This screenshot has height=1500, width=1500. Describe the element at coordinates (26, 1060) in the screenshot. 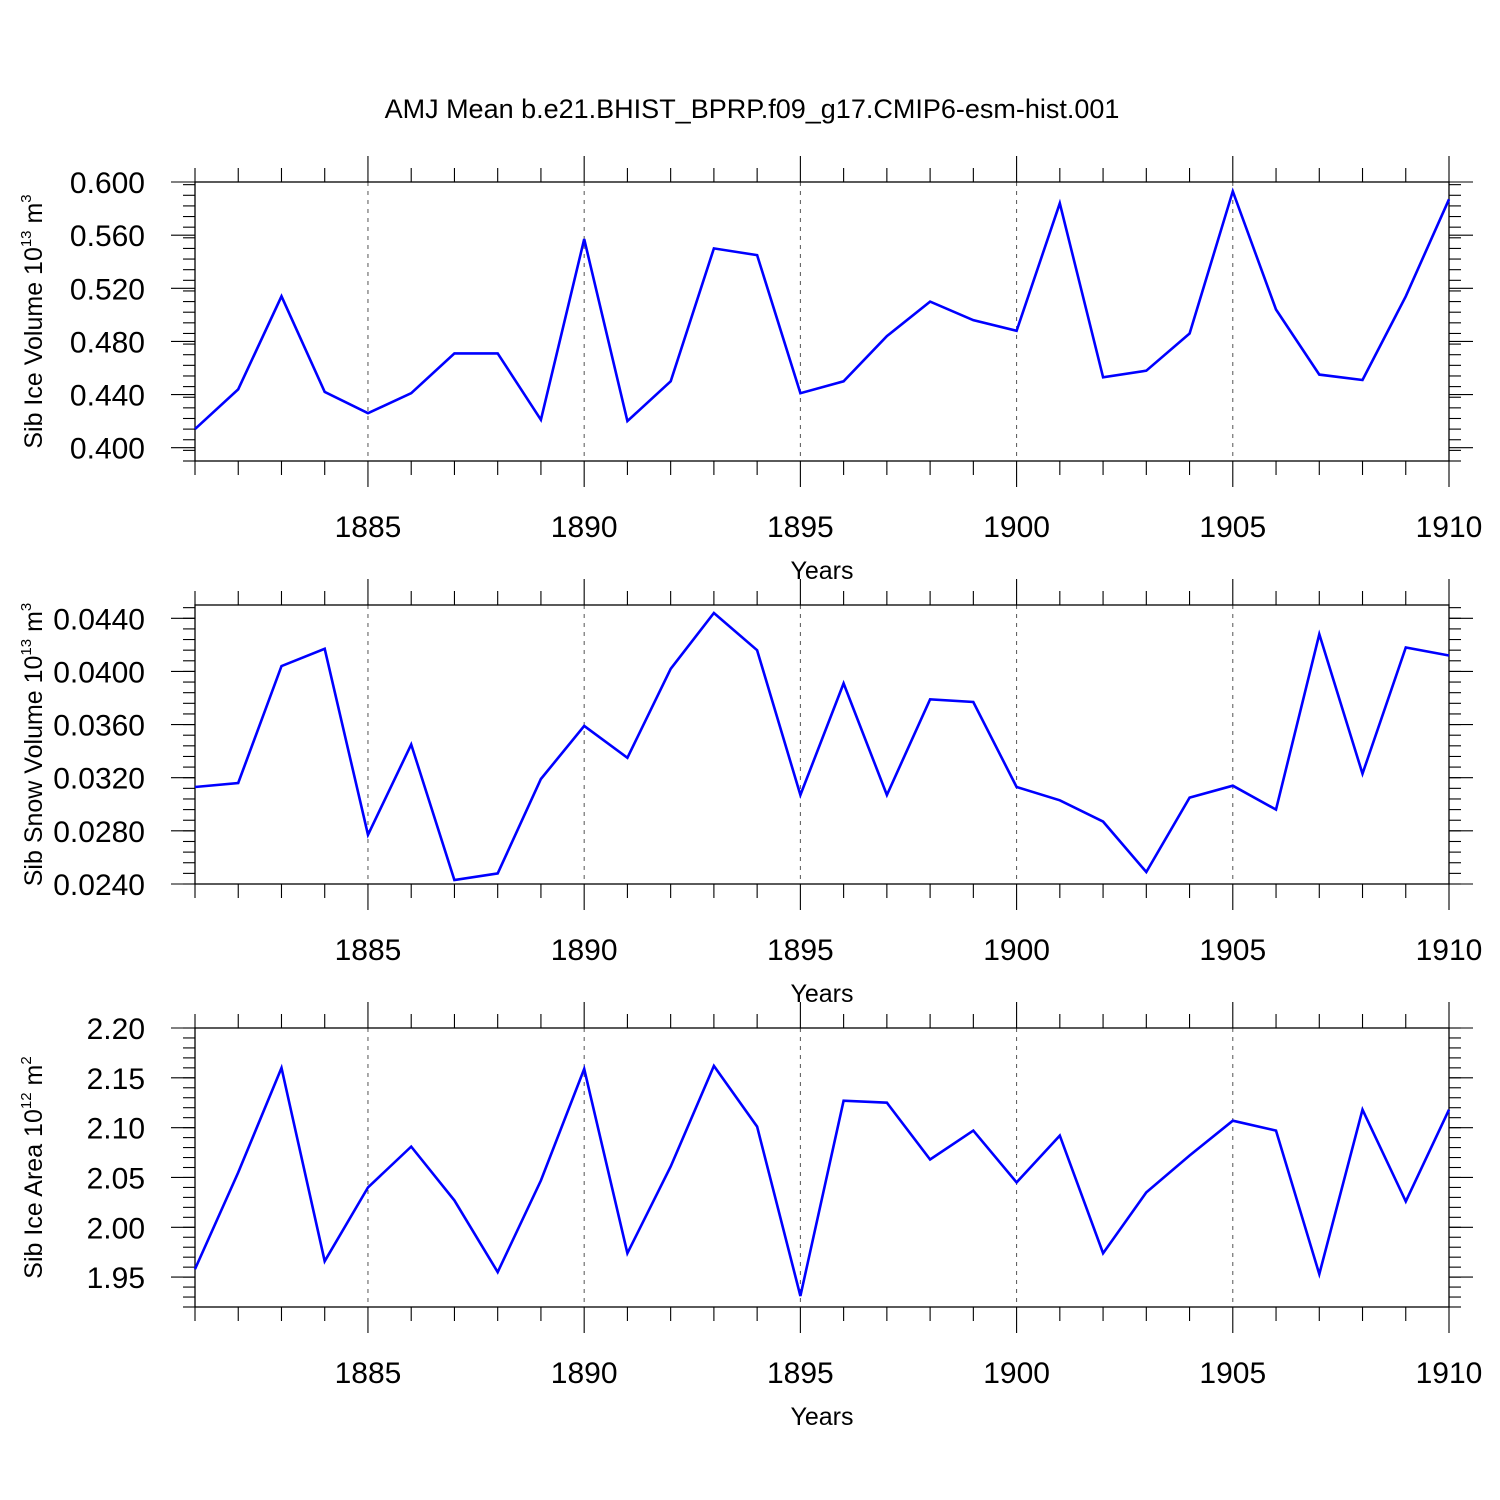

I see `y-axis-label-unit-exponent: 2` at that location.